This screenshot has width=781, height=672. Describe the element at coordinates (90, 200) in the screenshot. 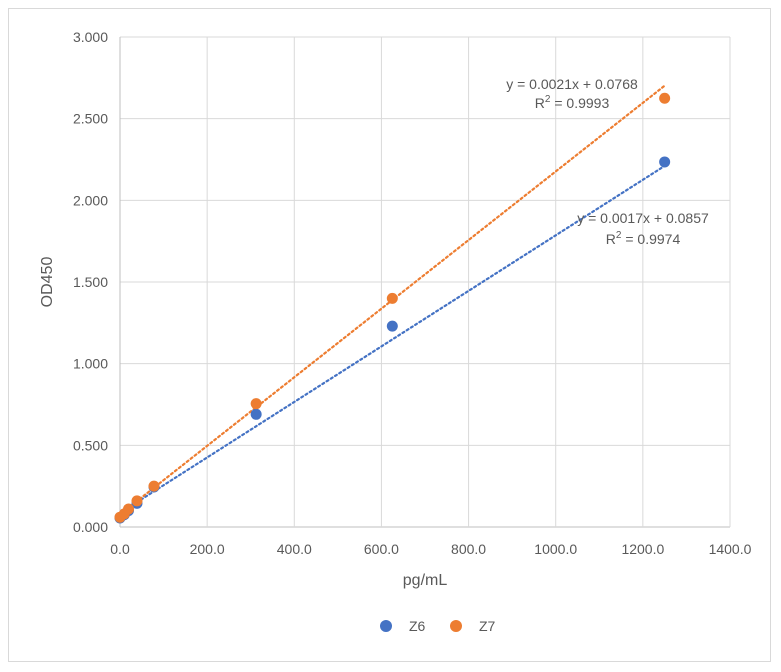

I see `y-tick-label: 2.000` at that location.